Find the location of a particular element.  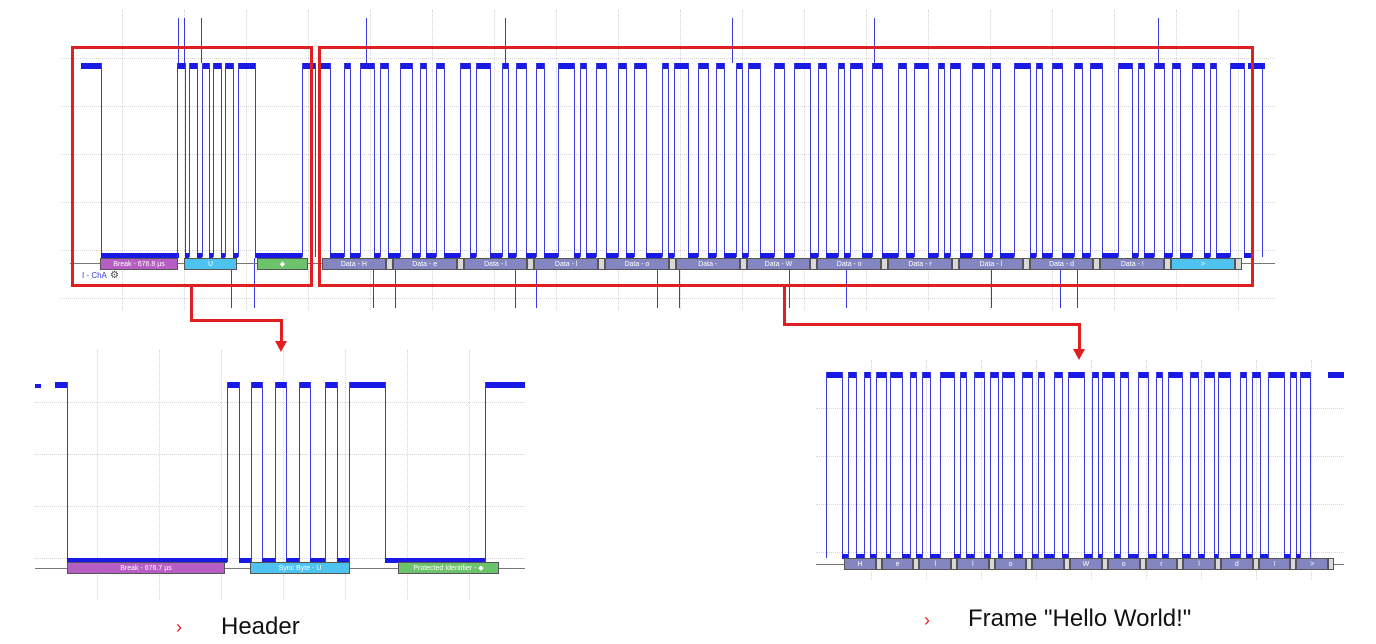

decode-label: W is located at coordinates (1086, 564).